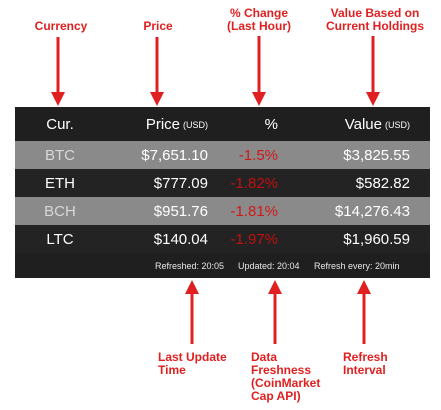  Describe the element at coordinates (192, 287) in the screenshot. I see `arrowhead-last-update` at that location.